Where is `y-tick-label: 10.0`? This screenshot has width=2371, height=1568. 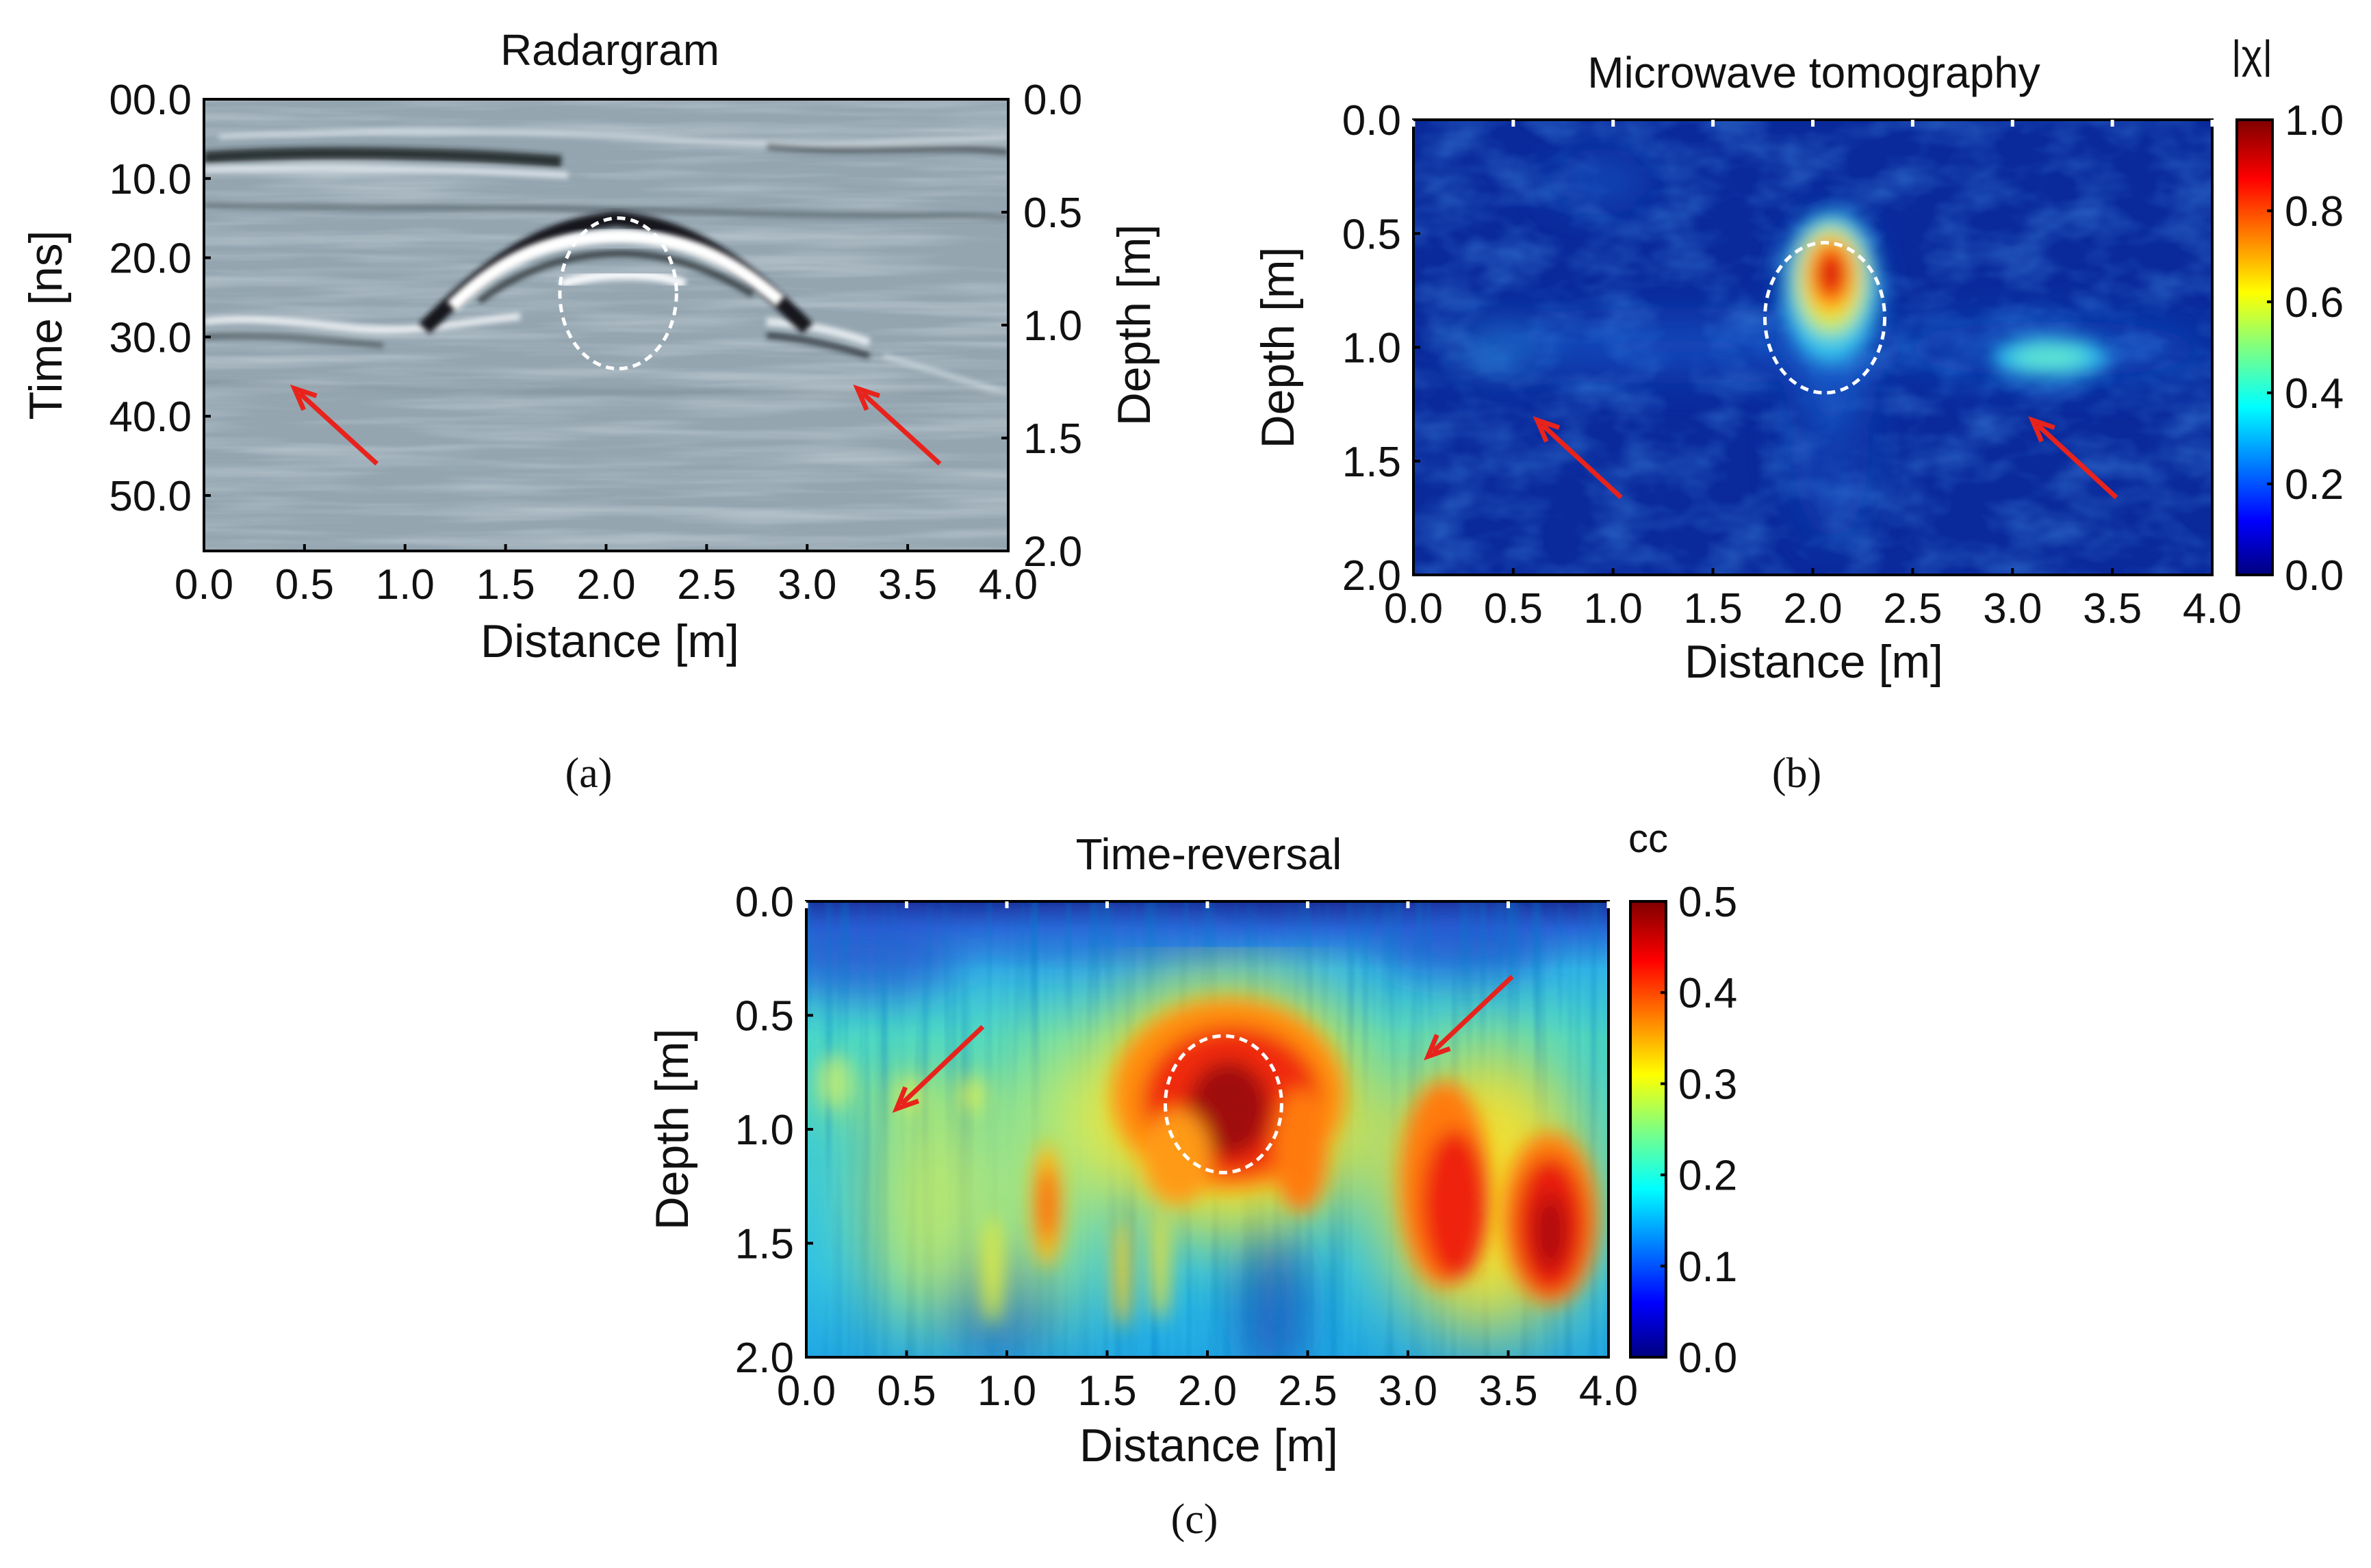
y-tick-label: 10.0 is located at coordinates (150, 179).